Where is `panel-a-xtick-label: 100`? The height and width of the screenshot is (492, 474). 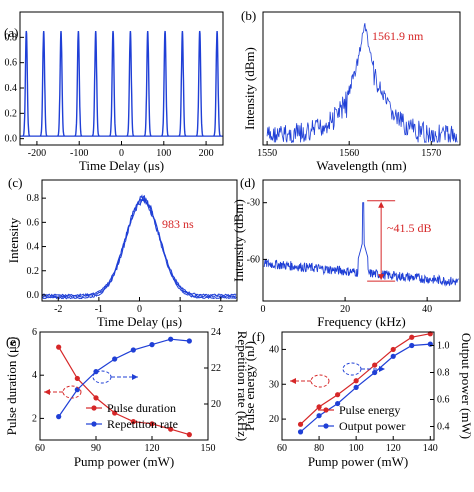 panel-a-xtick-label: 100 is located at coordinates (163, 153).